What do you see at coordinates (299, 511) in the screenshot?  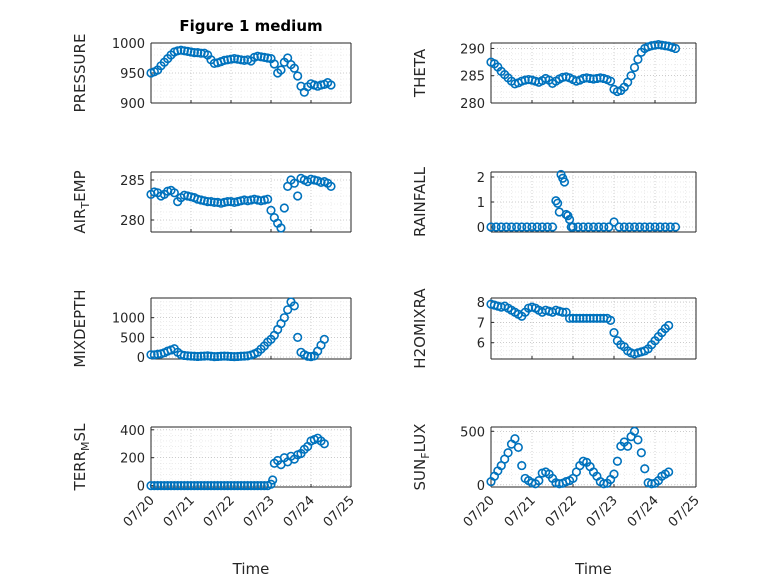 I see `x-tick-label: 07/24` at bounding box center [299, 511].